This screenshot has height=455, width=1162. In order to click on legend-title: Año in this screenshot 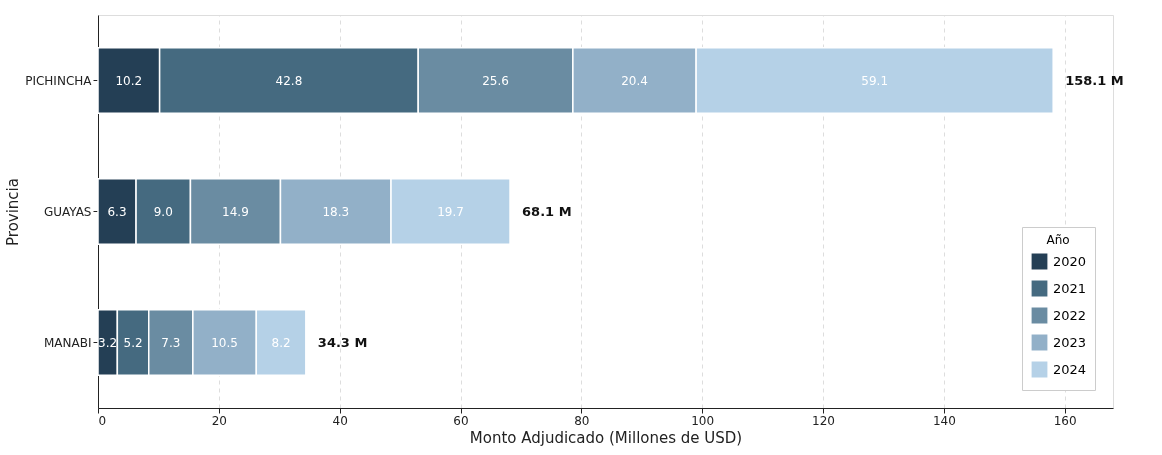, I will do `click(1058, 240)`.